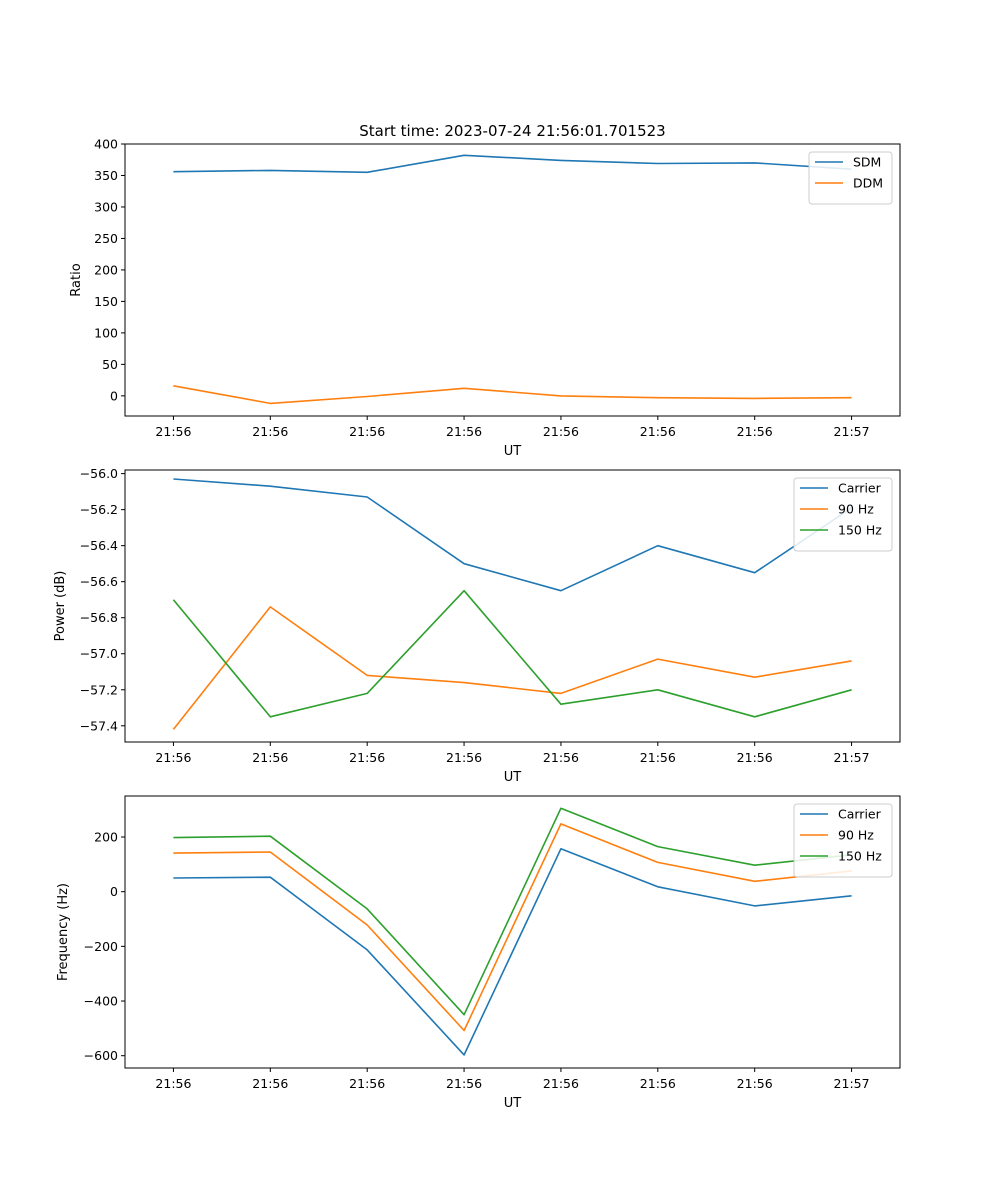  Describe the element at coordinates (99, 689) in the screenshot. I see `y-tick-label: −57.2` at that location.